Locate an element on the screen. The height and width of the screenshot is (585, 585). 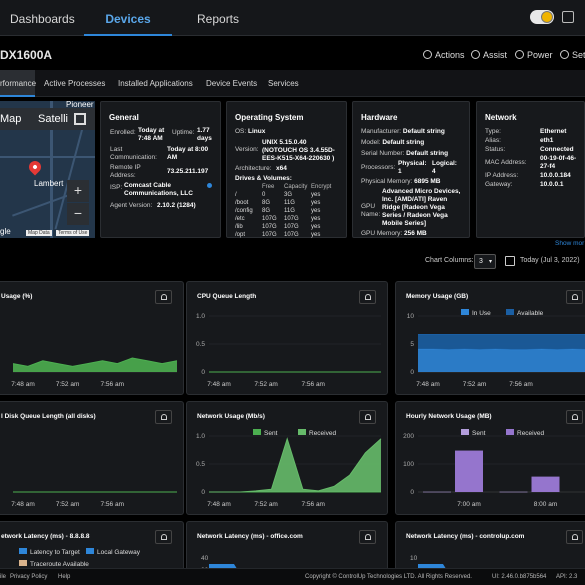
x-tick-label: 7:56 am is located at coordinates (113, 384).